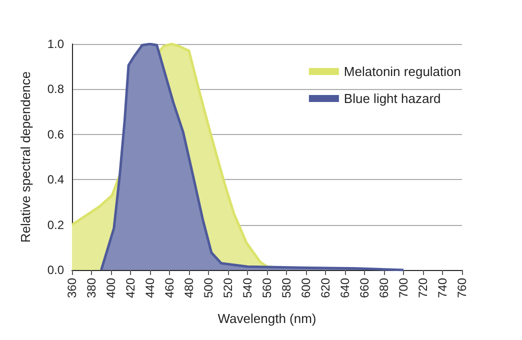 The width and height of the screenshot is (522, 340). Describe the element at coordinates (392, 98) in the screenshot. I see `legend-label: Blue light hazard` at that location.